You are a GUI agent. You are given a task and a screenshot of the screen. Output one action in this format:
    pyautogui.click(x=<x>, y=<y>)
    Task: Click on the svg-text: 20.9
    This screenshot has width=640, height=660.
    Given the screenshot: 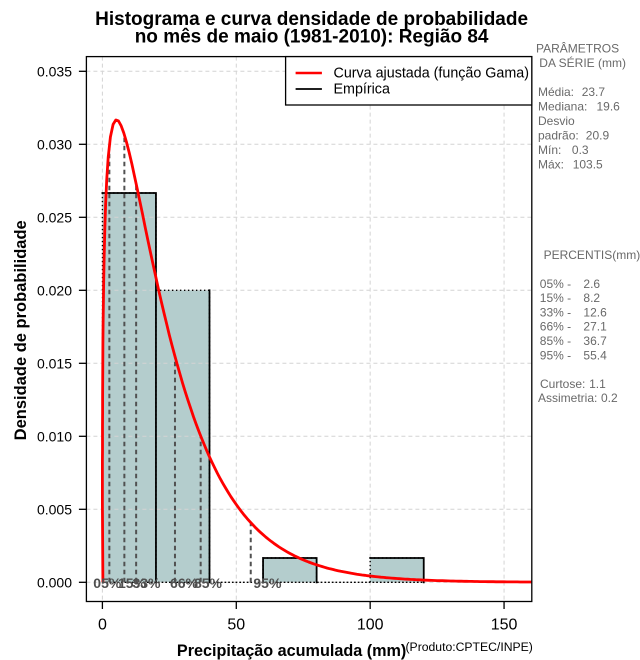 What is the action you would take?
    pyautogui.click(x=598, y=135)
    